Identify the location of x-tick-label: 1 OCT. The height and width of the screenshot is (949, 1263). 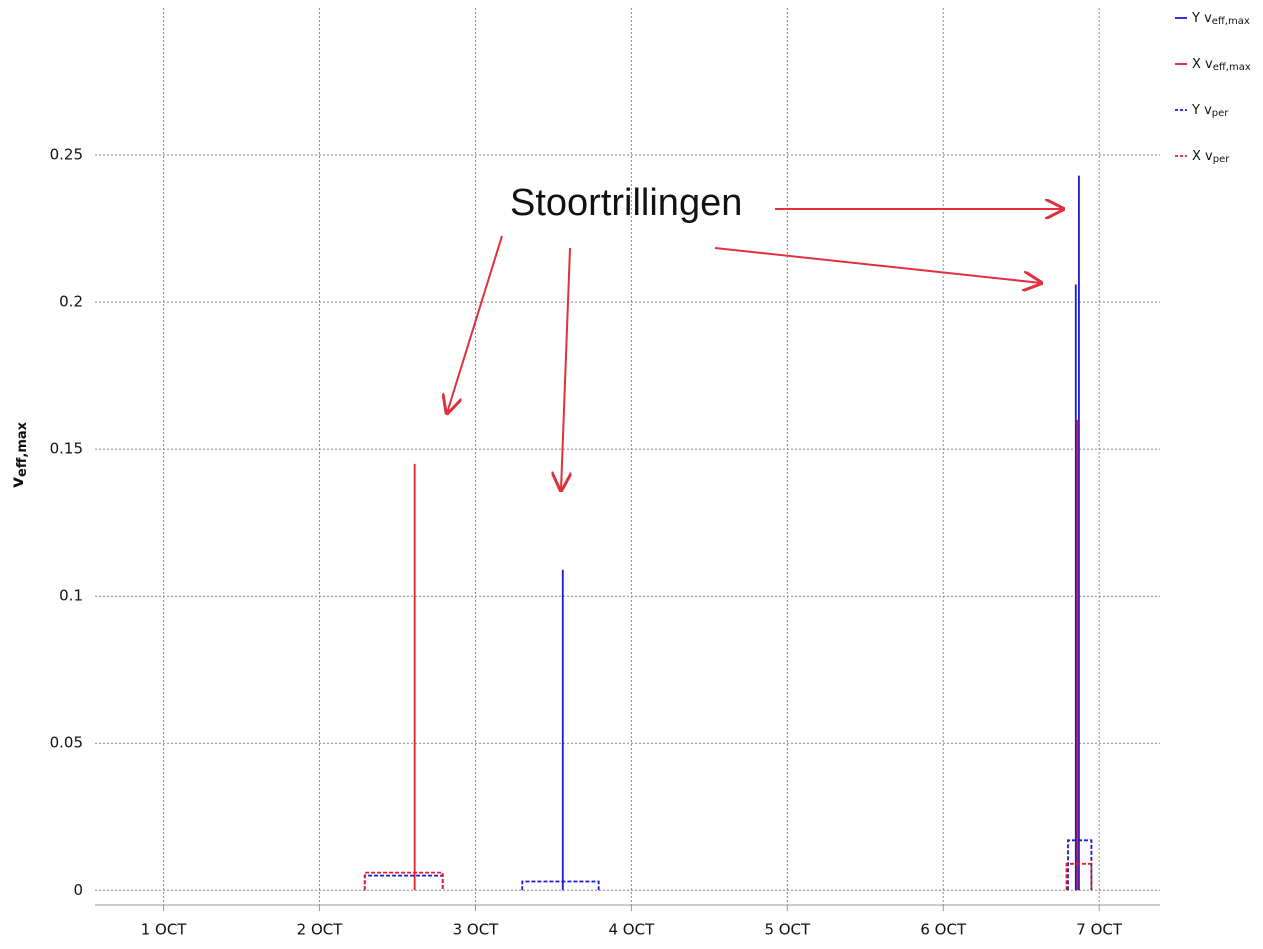
(164, 930).